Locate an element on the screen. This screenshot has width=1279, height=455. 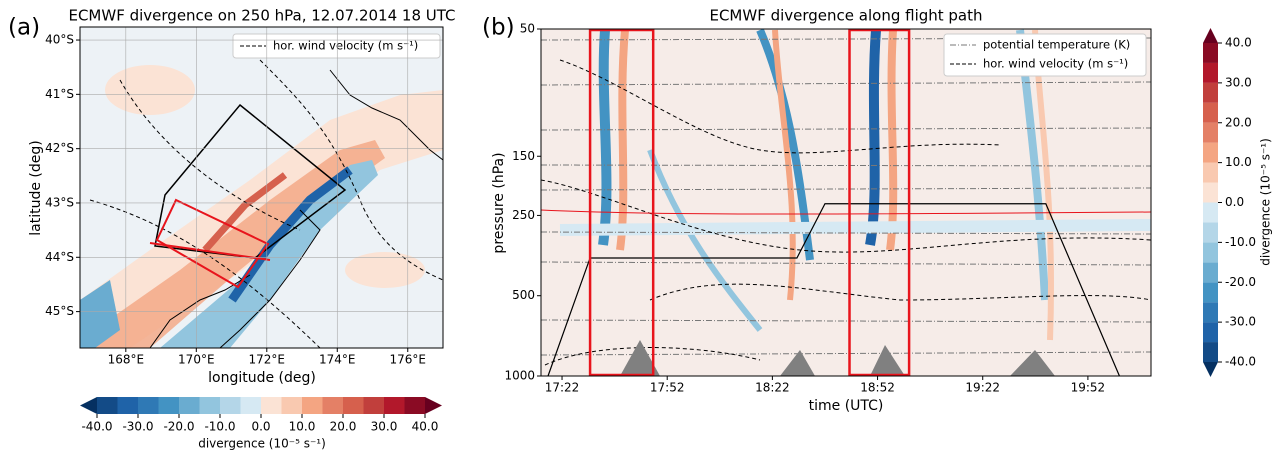
y-tick-label: 44°S is located at coordinates (59, 257).